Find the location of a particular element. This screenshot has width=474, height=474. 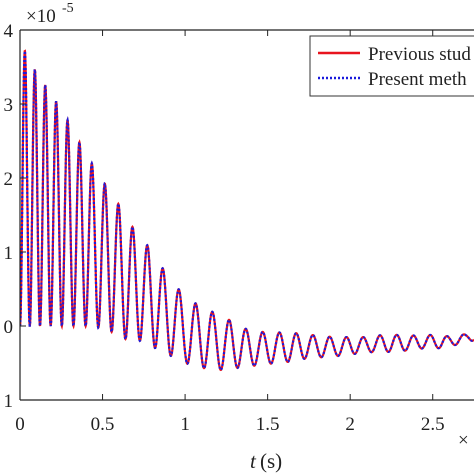

x-axis-label: t (s) is located at coordinates (266, 461).